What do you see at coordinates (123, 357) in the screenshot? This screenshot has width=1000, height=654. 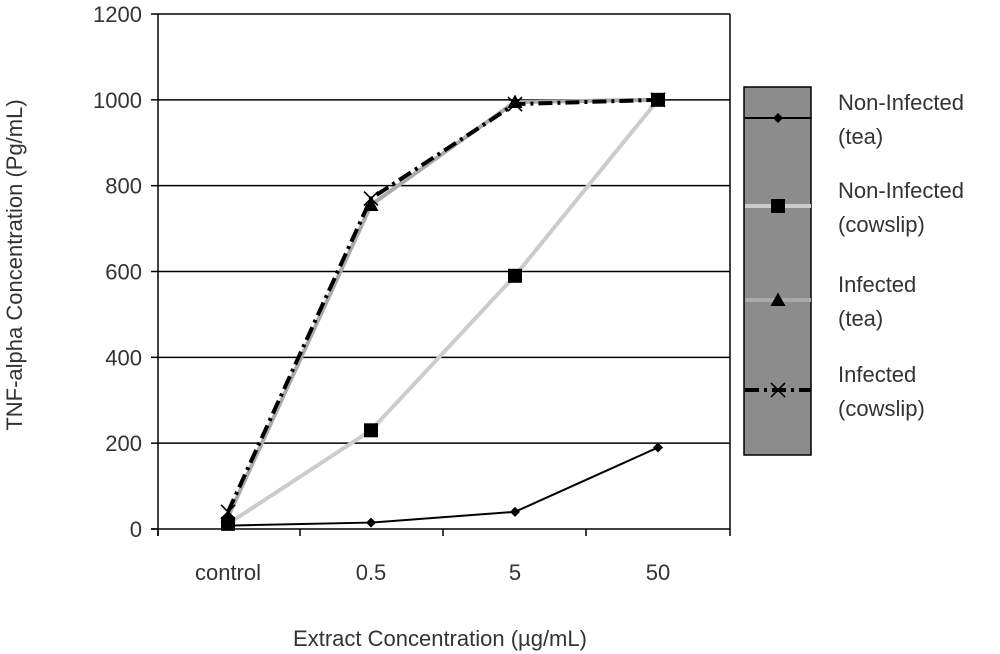 I see `y-tick-label-400: 400` at bounding box center [123, 357].